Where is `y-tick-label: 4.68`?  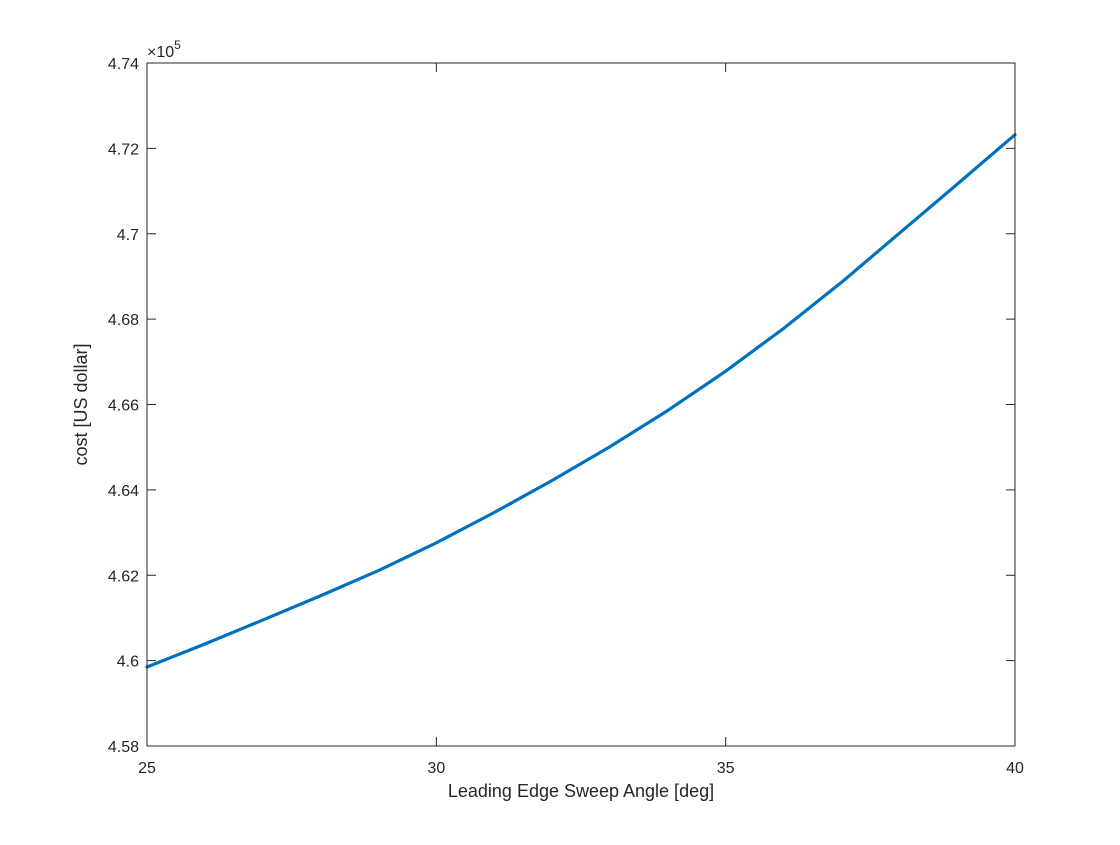 y-tick-label: 4.68 is located at coordinates (123, 320).